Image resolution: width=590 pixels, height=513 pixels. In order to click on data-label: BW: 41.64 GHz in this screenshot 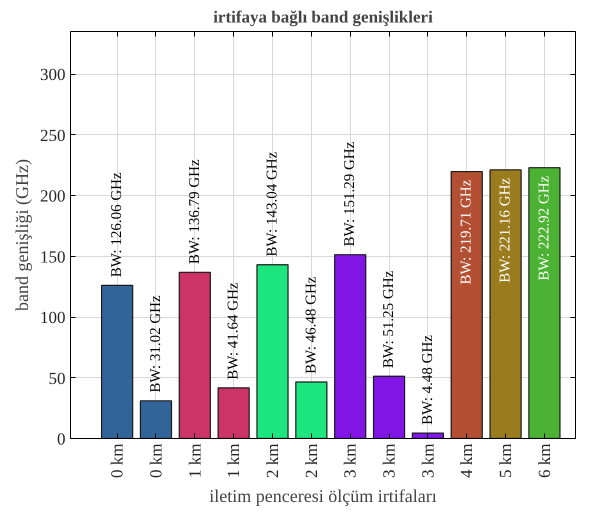, I will do `click(234, 331)`.